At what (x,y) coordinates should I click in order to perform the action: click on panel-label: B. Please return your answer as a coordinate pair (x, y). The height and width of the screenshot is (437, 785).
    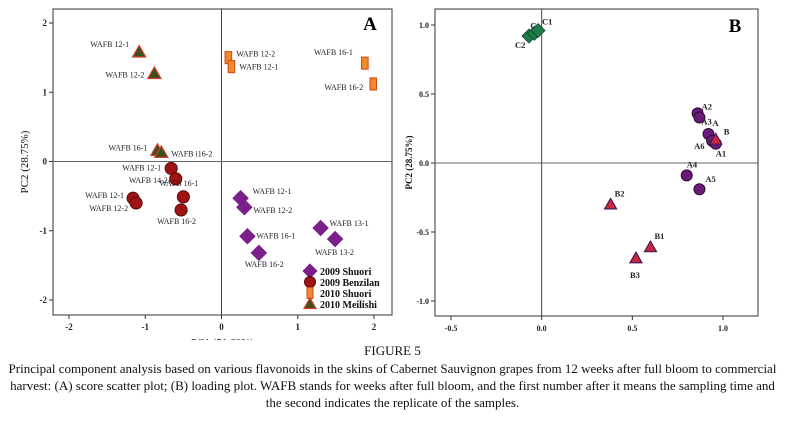
    Looking at the image, I should click on (735, 26).